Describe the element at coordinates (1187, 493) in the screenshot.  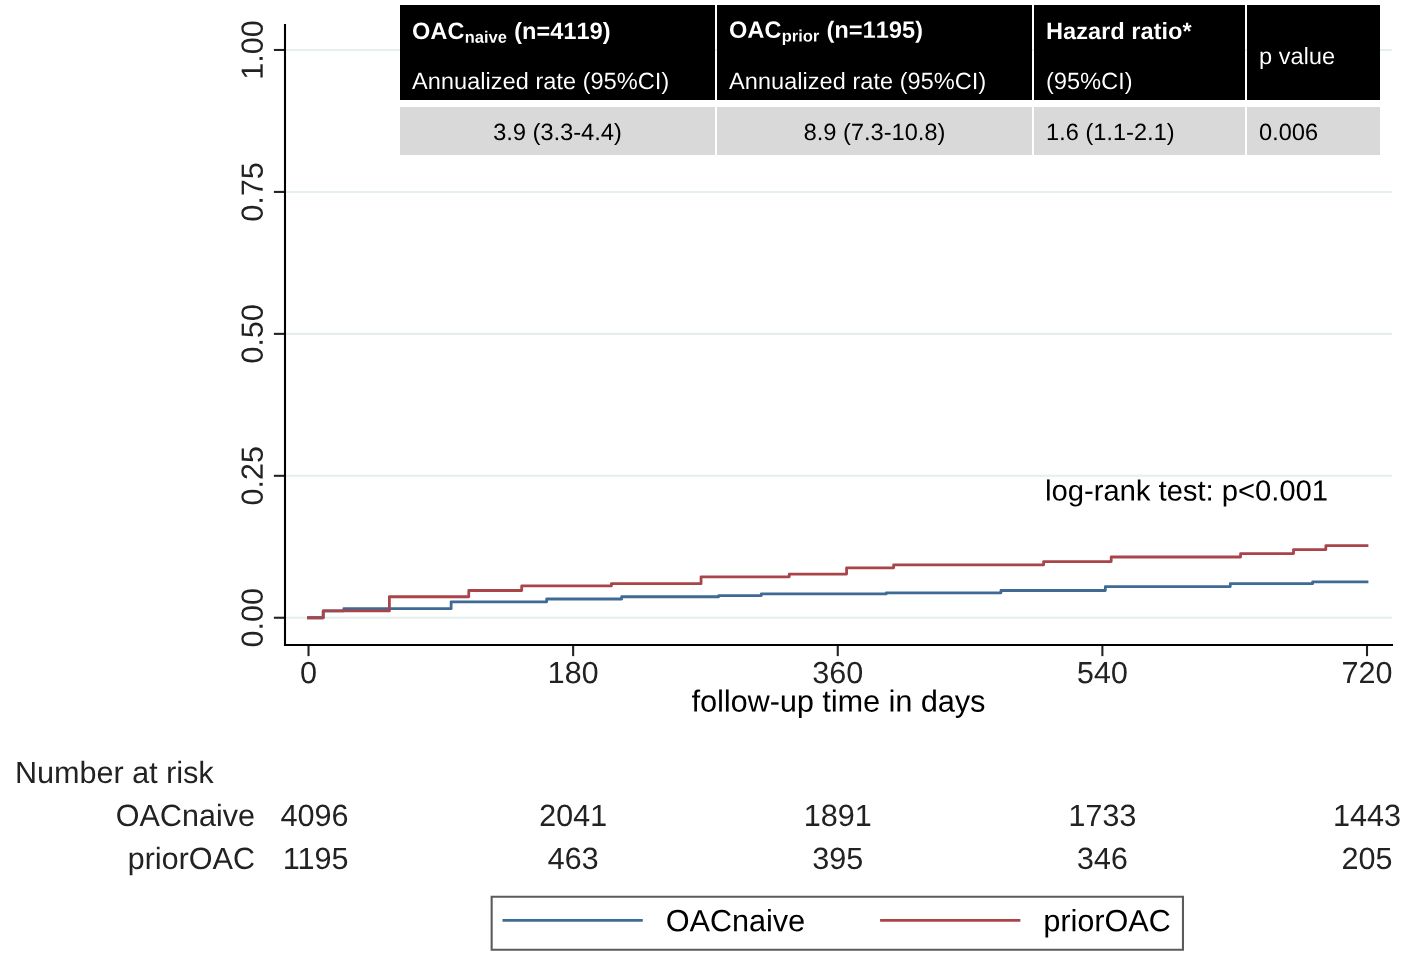
I see `annotation: log-rank test: p<0.001` at that location.